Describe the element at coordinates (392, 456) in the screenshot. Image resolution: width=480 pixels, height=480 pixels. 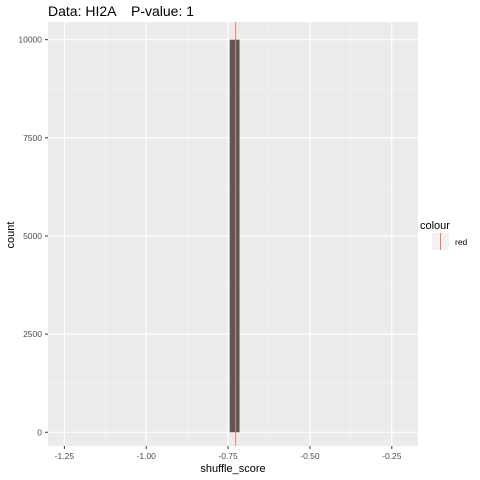
I see `x-tick-label: -0.25` at that location.